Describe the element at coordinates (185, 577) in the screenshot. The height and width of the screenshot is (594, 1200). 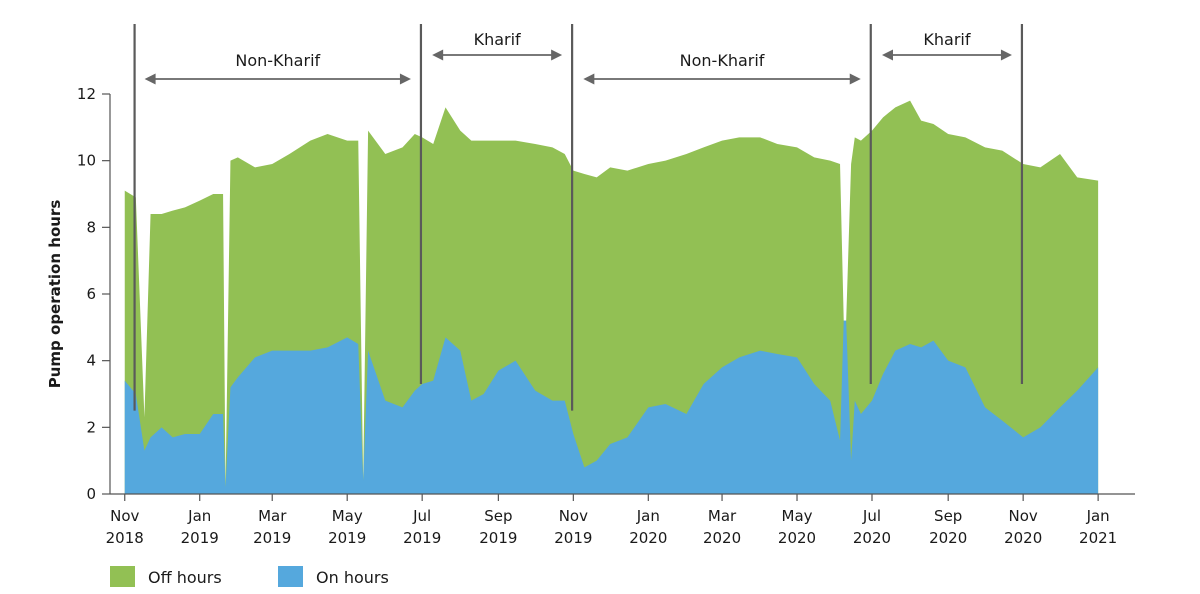
I see `legend-label: Off hours` at that location.